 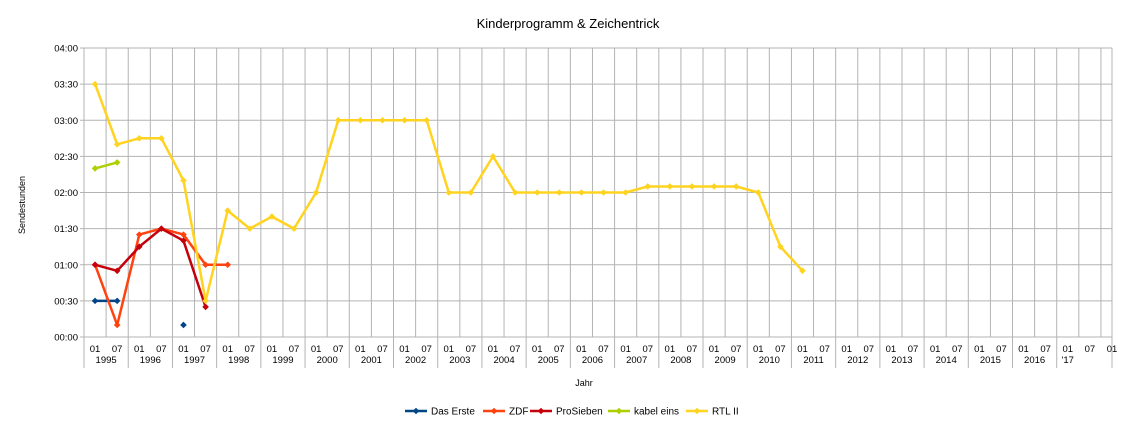 I want to click on y-tick-label: 02:00, so click(x=66, y=193).